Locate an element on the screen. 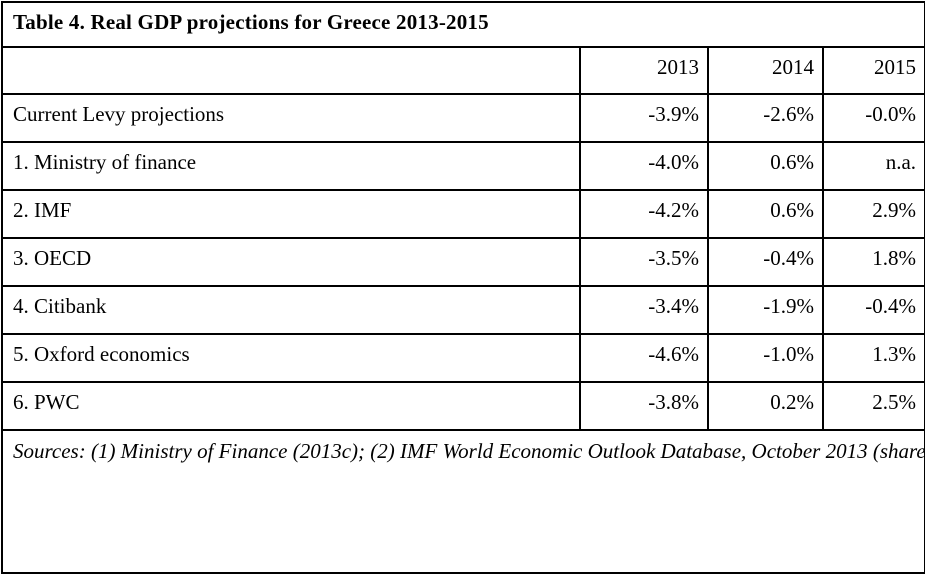 This screenshot has width=925, height=574. cell-value: -3.9% is located at coordinates (644, 118).